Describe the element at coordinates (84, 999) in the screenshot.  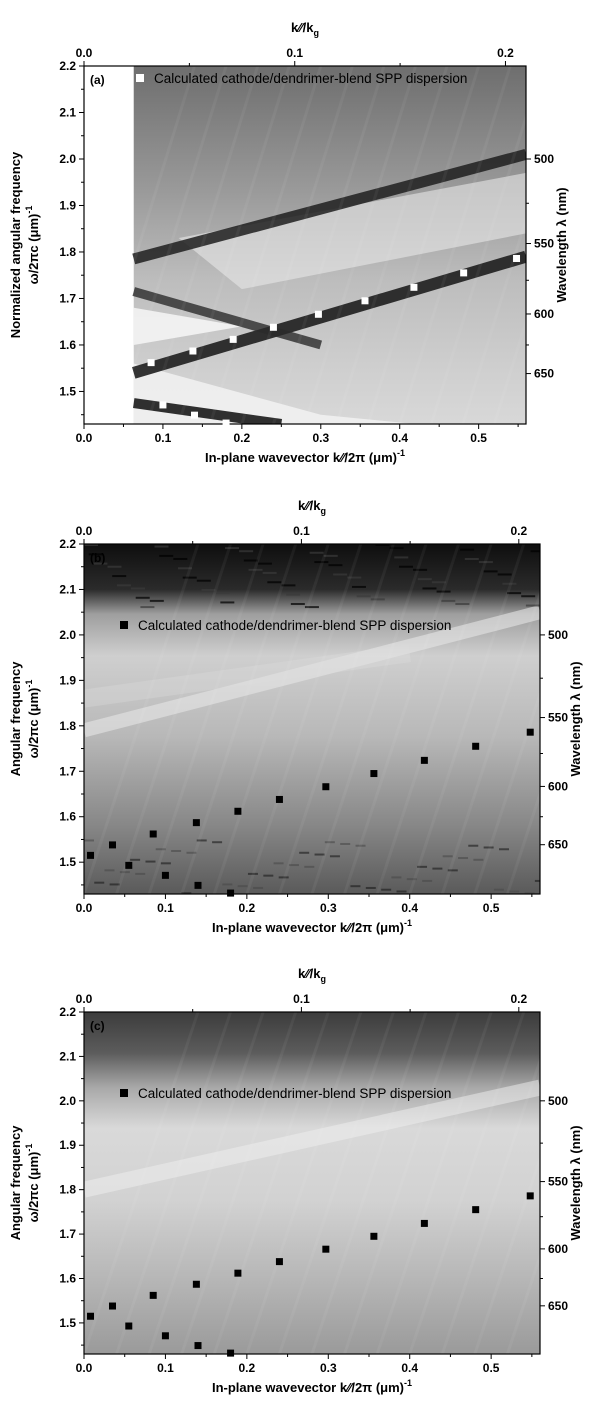
I see `top-tick-label: 0.0` at that location.